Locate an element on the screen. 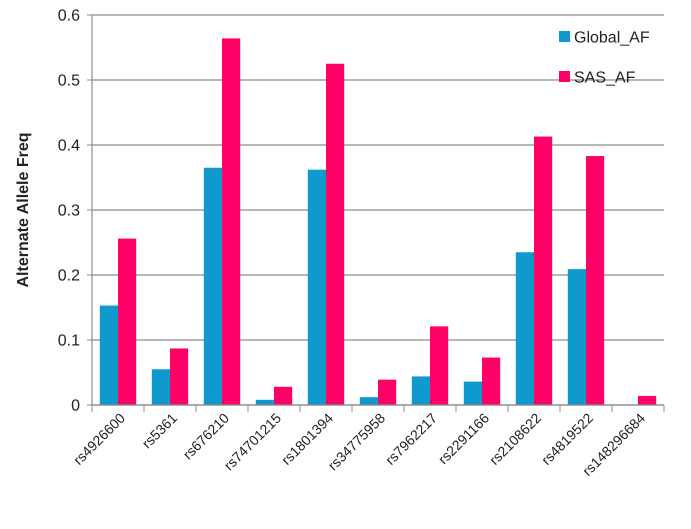 This screenshot has width=691, height=529. y-tick-label: 0.3 is located at coordinates (69, 211).